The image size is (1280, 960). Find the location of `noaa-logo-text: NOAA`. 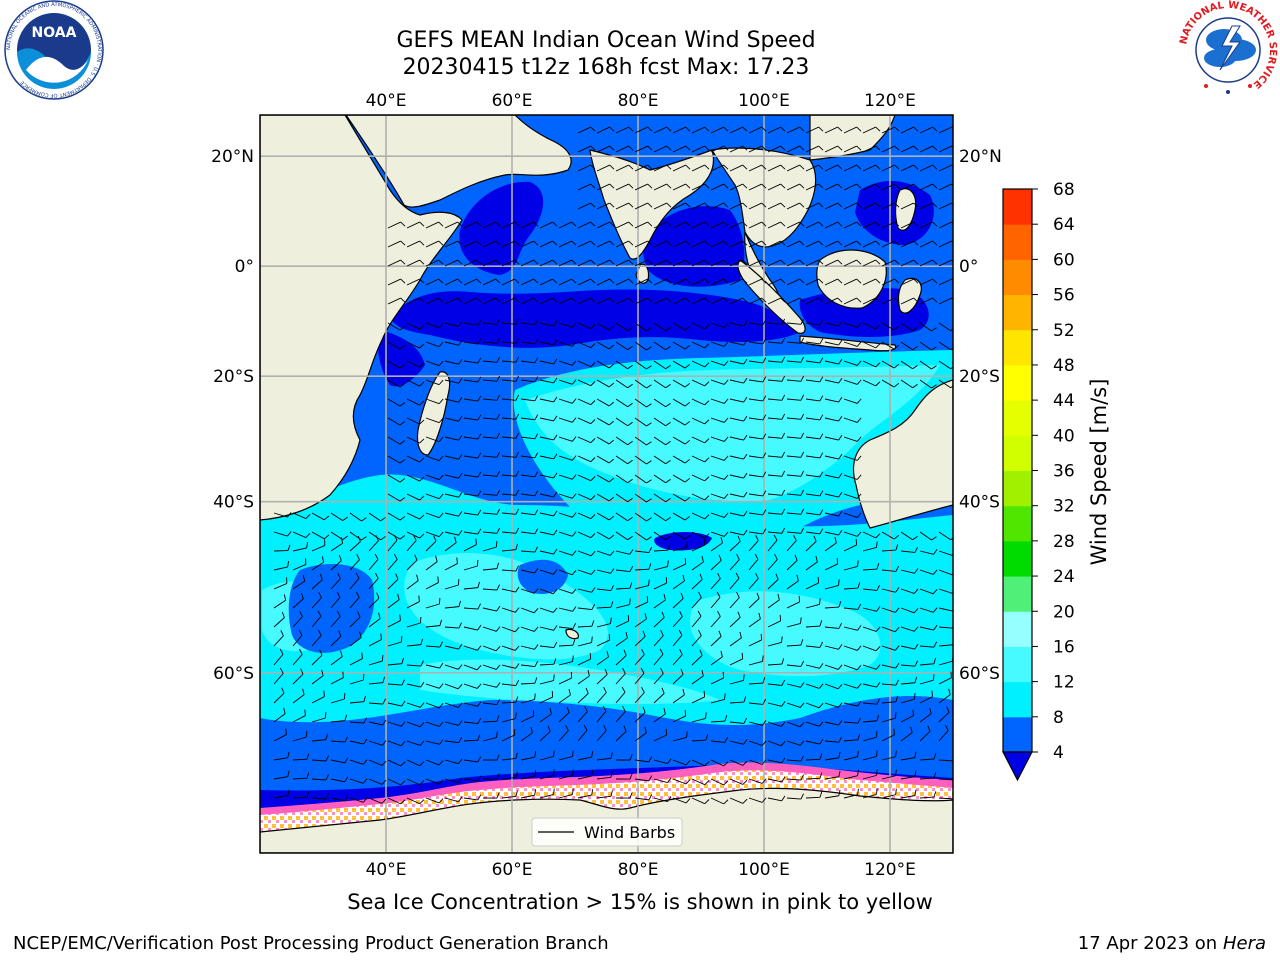

noaa-logo-text: NOAA is located at coordinates (54, 33).